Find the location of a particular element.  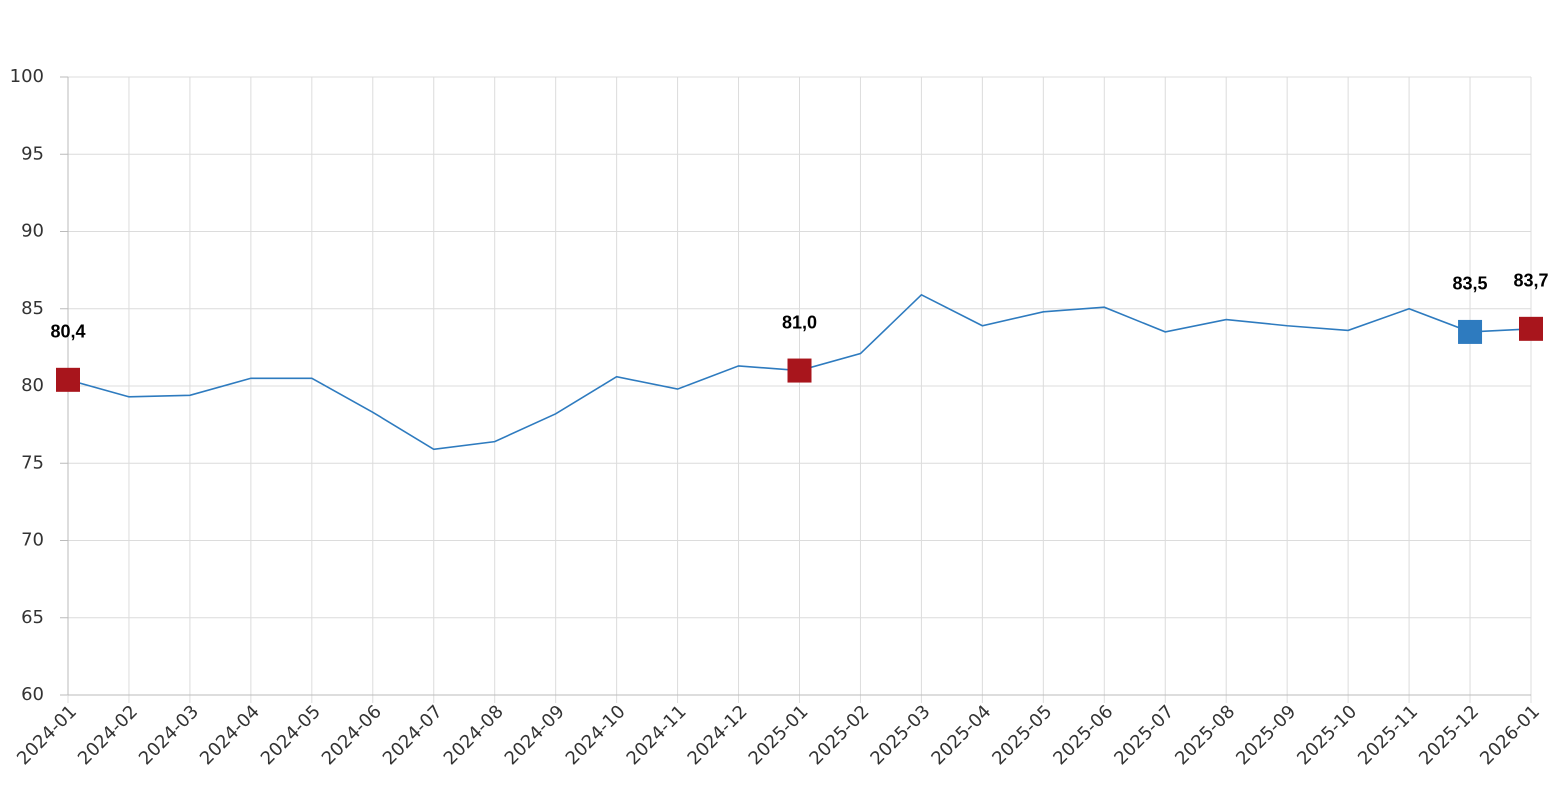

y-tick-label: 95 is located at coordinates (32, 153).